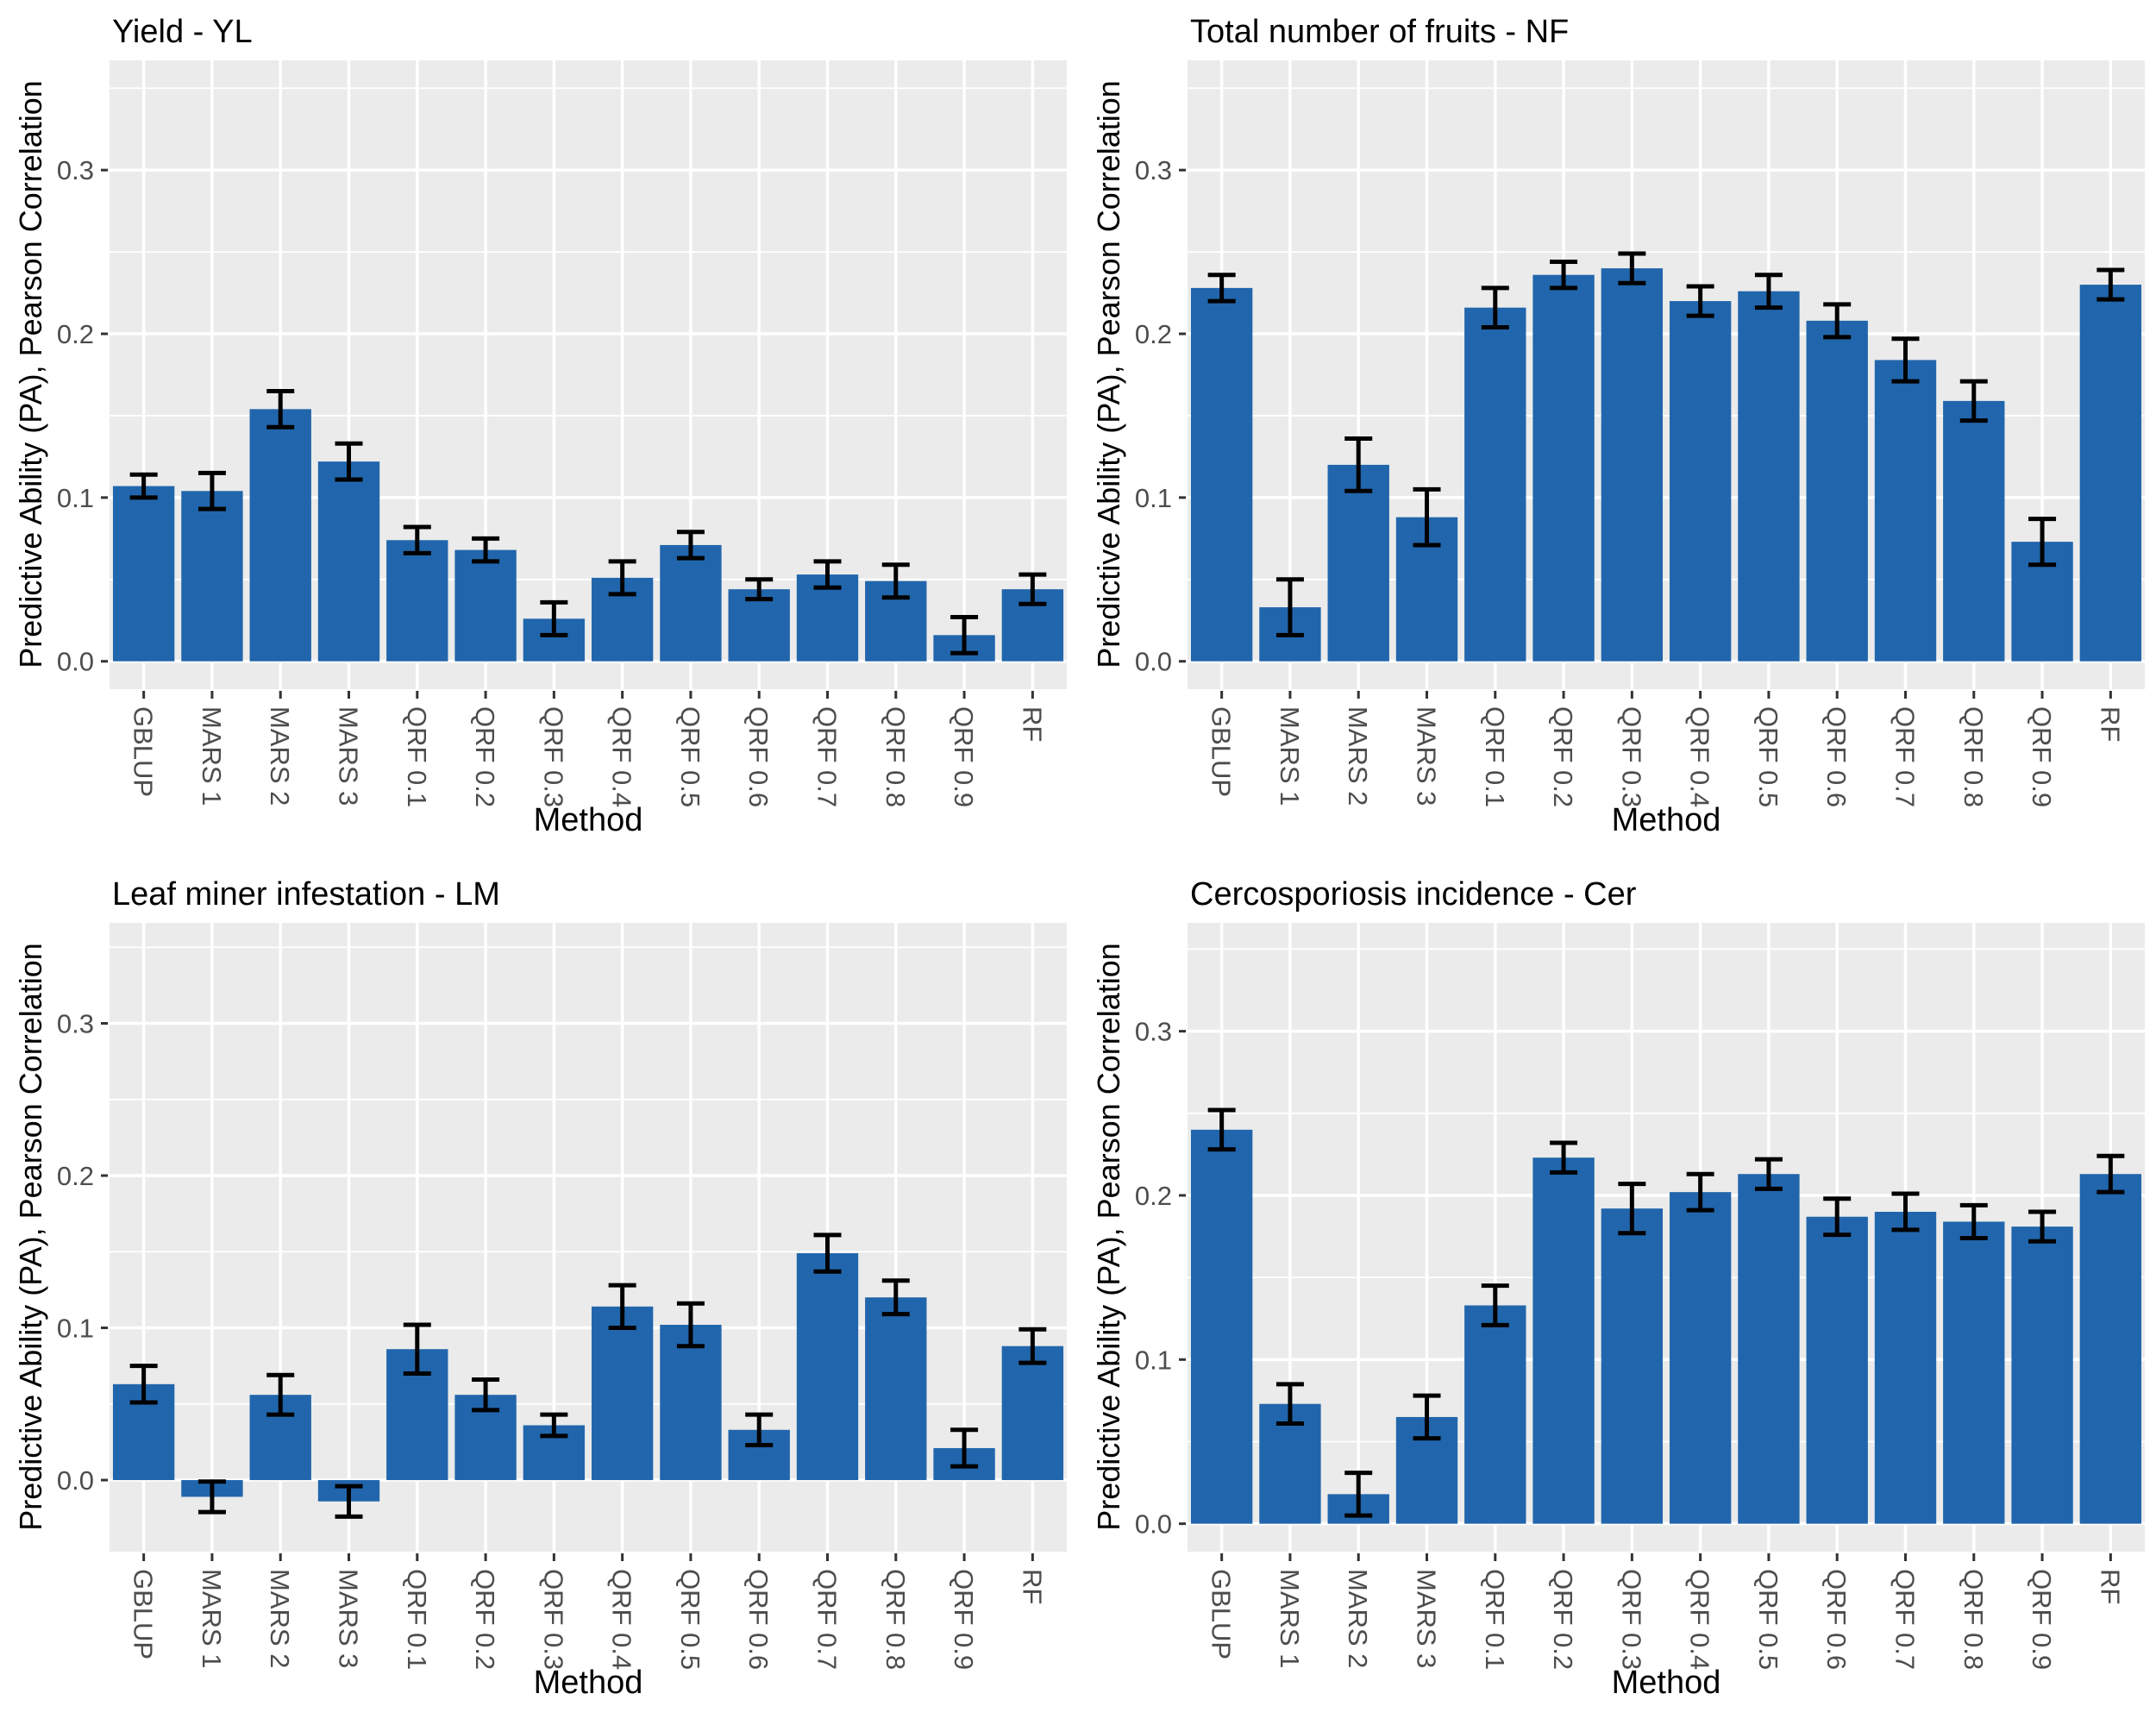  Describe the element at coordinates (143, 752) in the screenshot. I see `x-tick-label: GBLUP` at that location.